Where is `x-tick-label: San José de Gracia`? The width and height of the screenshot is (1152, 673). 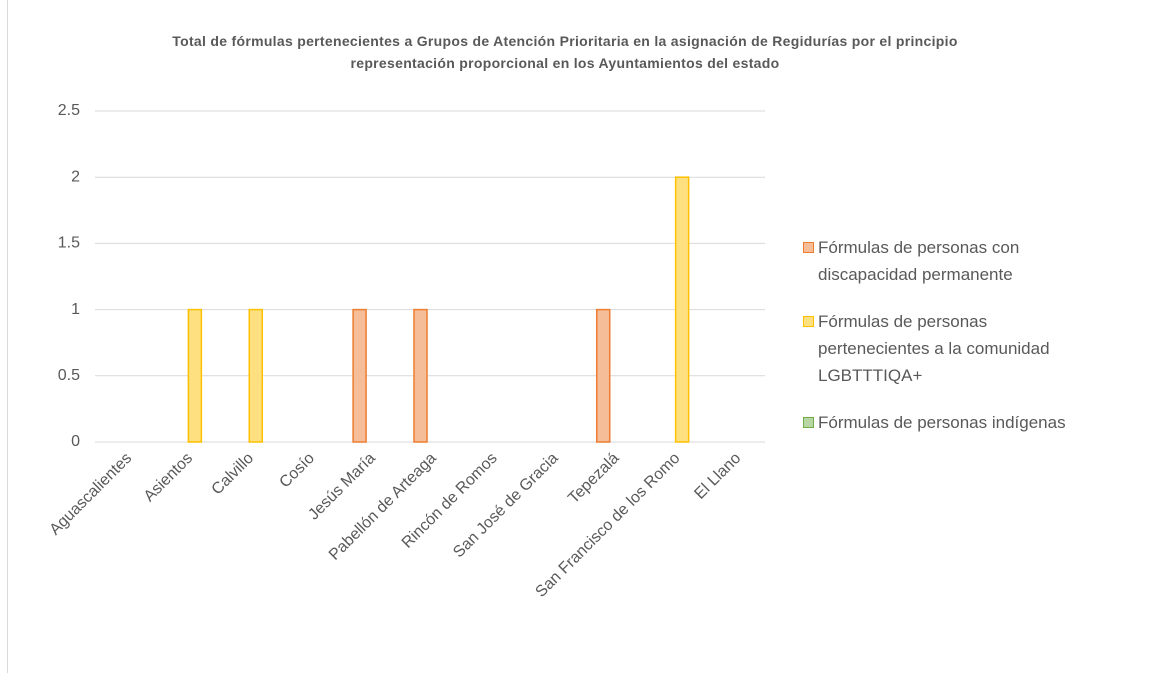 x-tick-label: San José de Gracia is located at coordinates (505, 505).